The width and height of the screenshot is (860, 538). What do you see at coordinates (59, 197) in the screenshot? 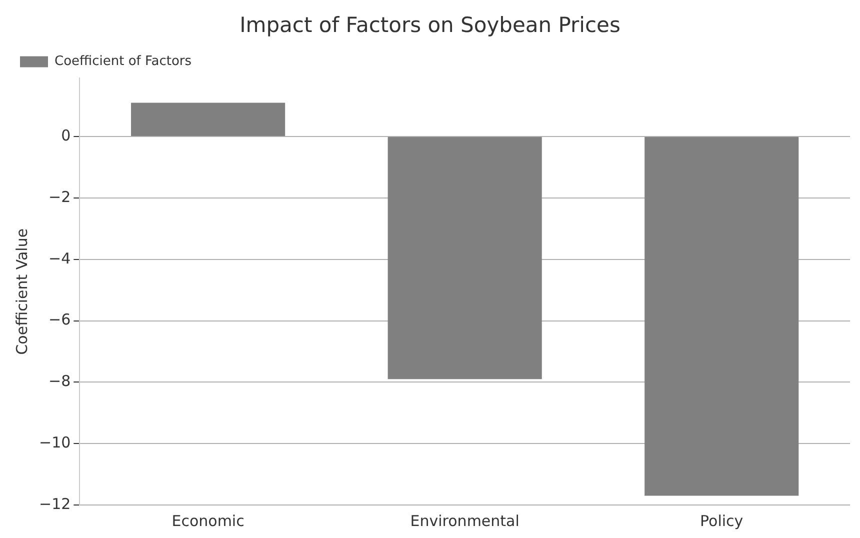
I see `y-tick-label: −2` at bounding box center [59, 197].